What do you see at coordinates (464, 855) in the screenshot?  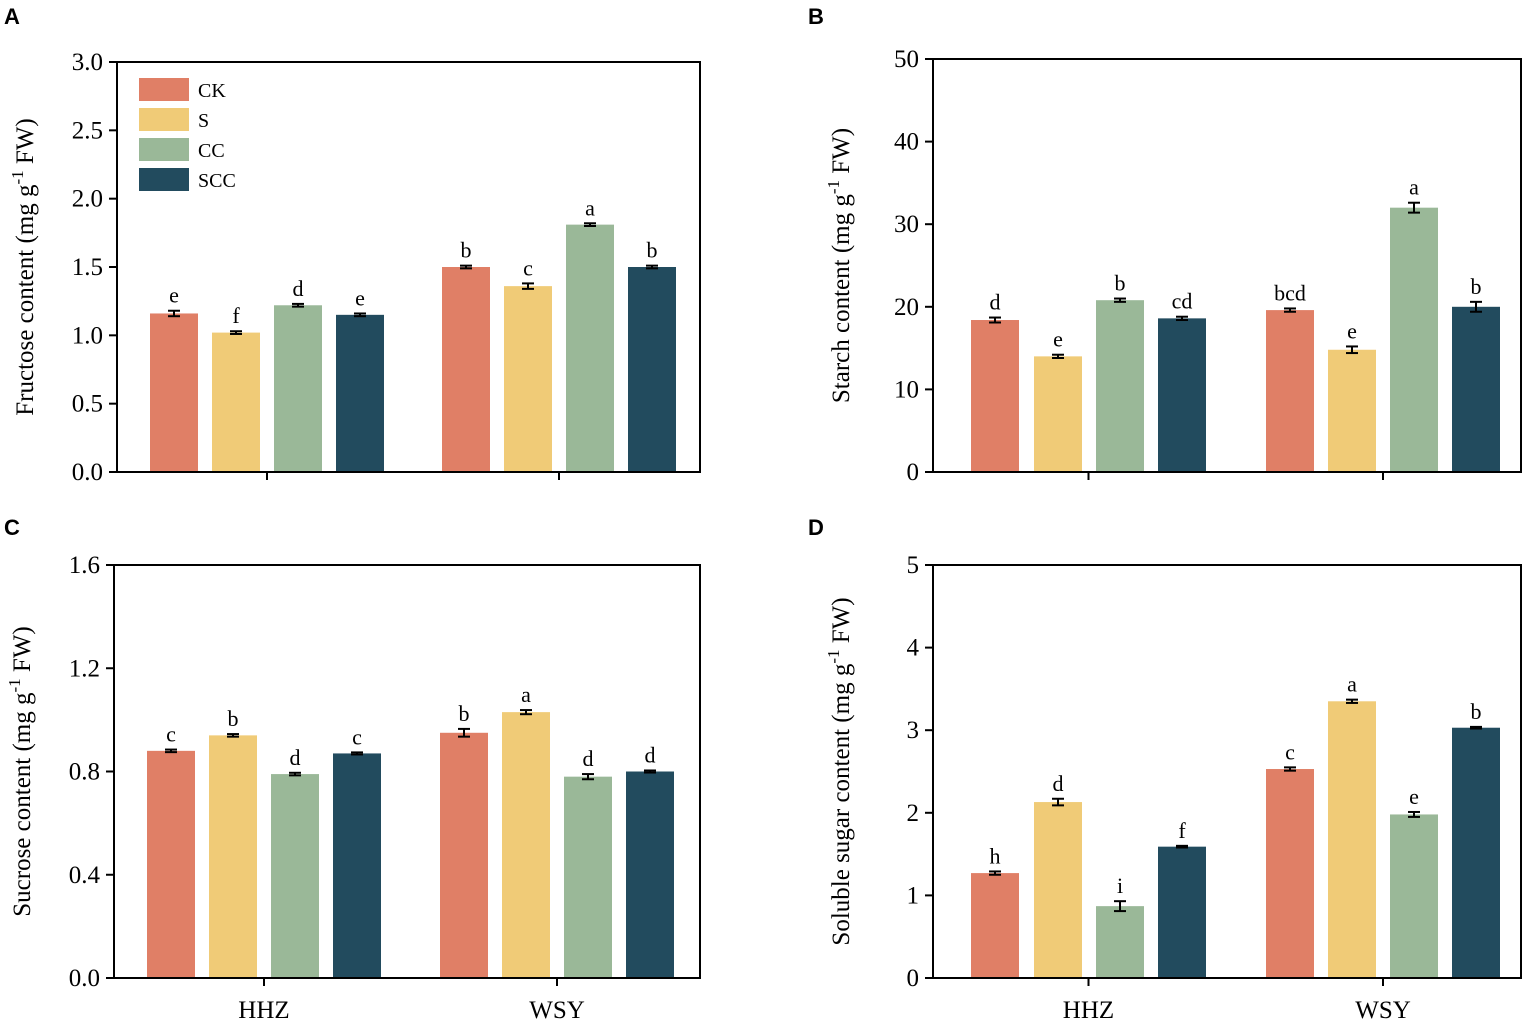 I see `bar-c-ck-wsy` at bounding box center [464, 855].